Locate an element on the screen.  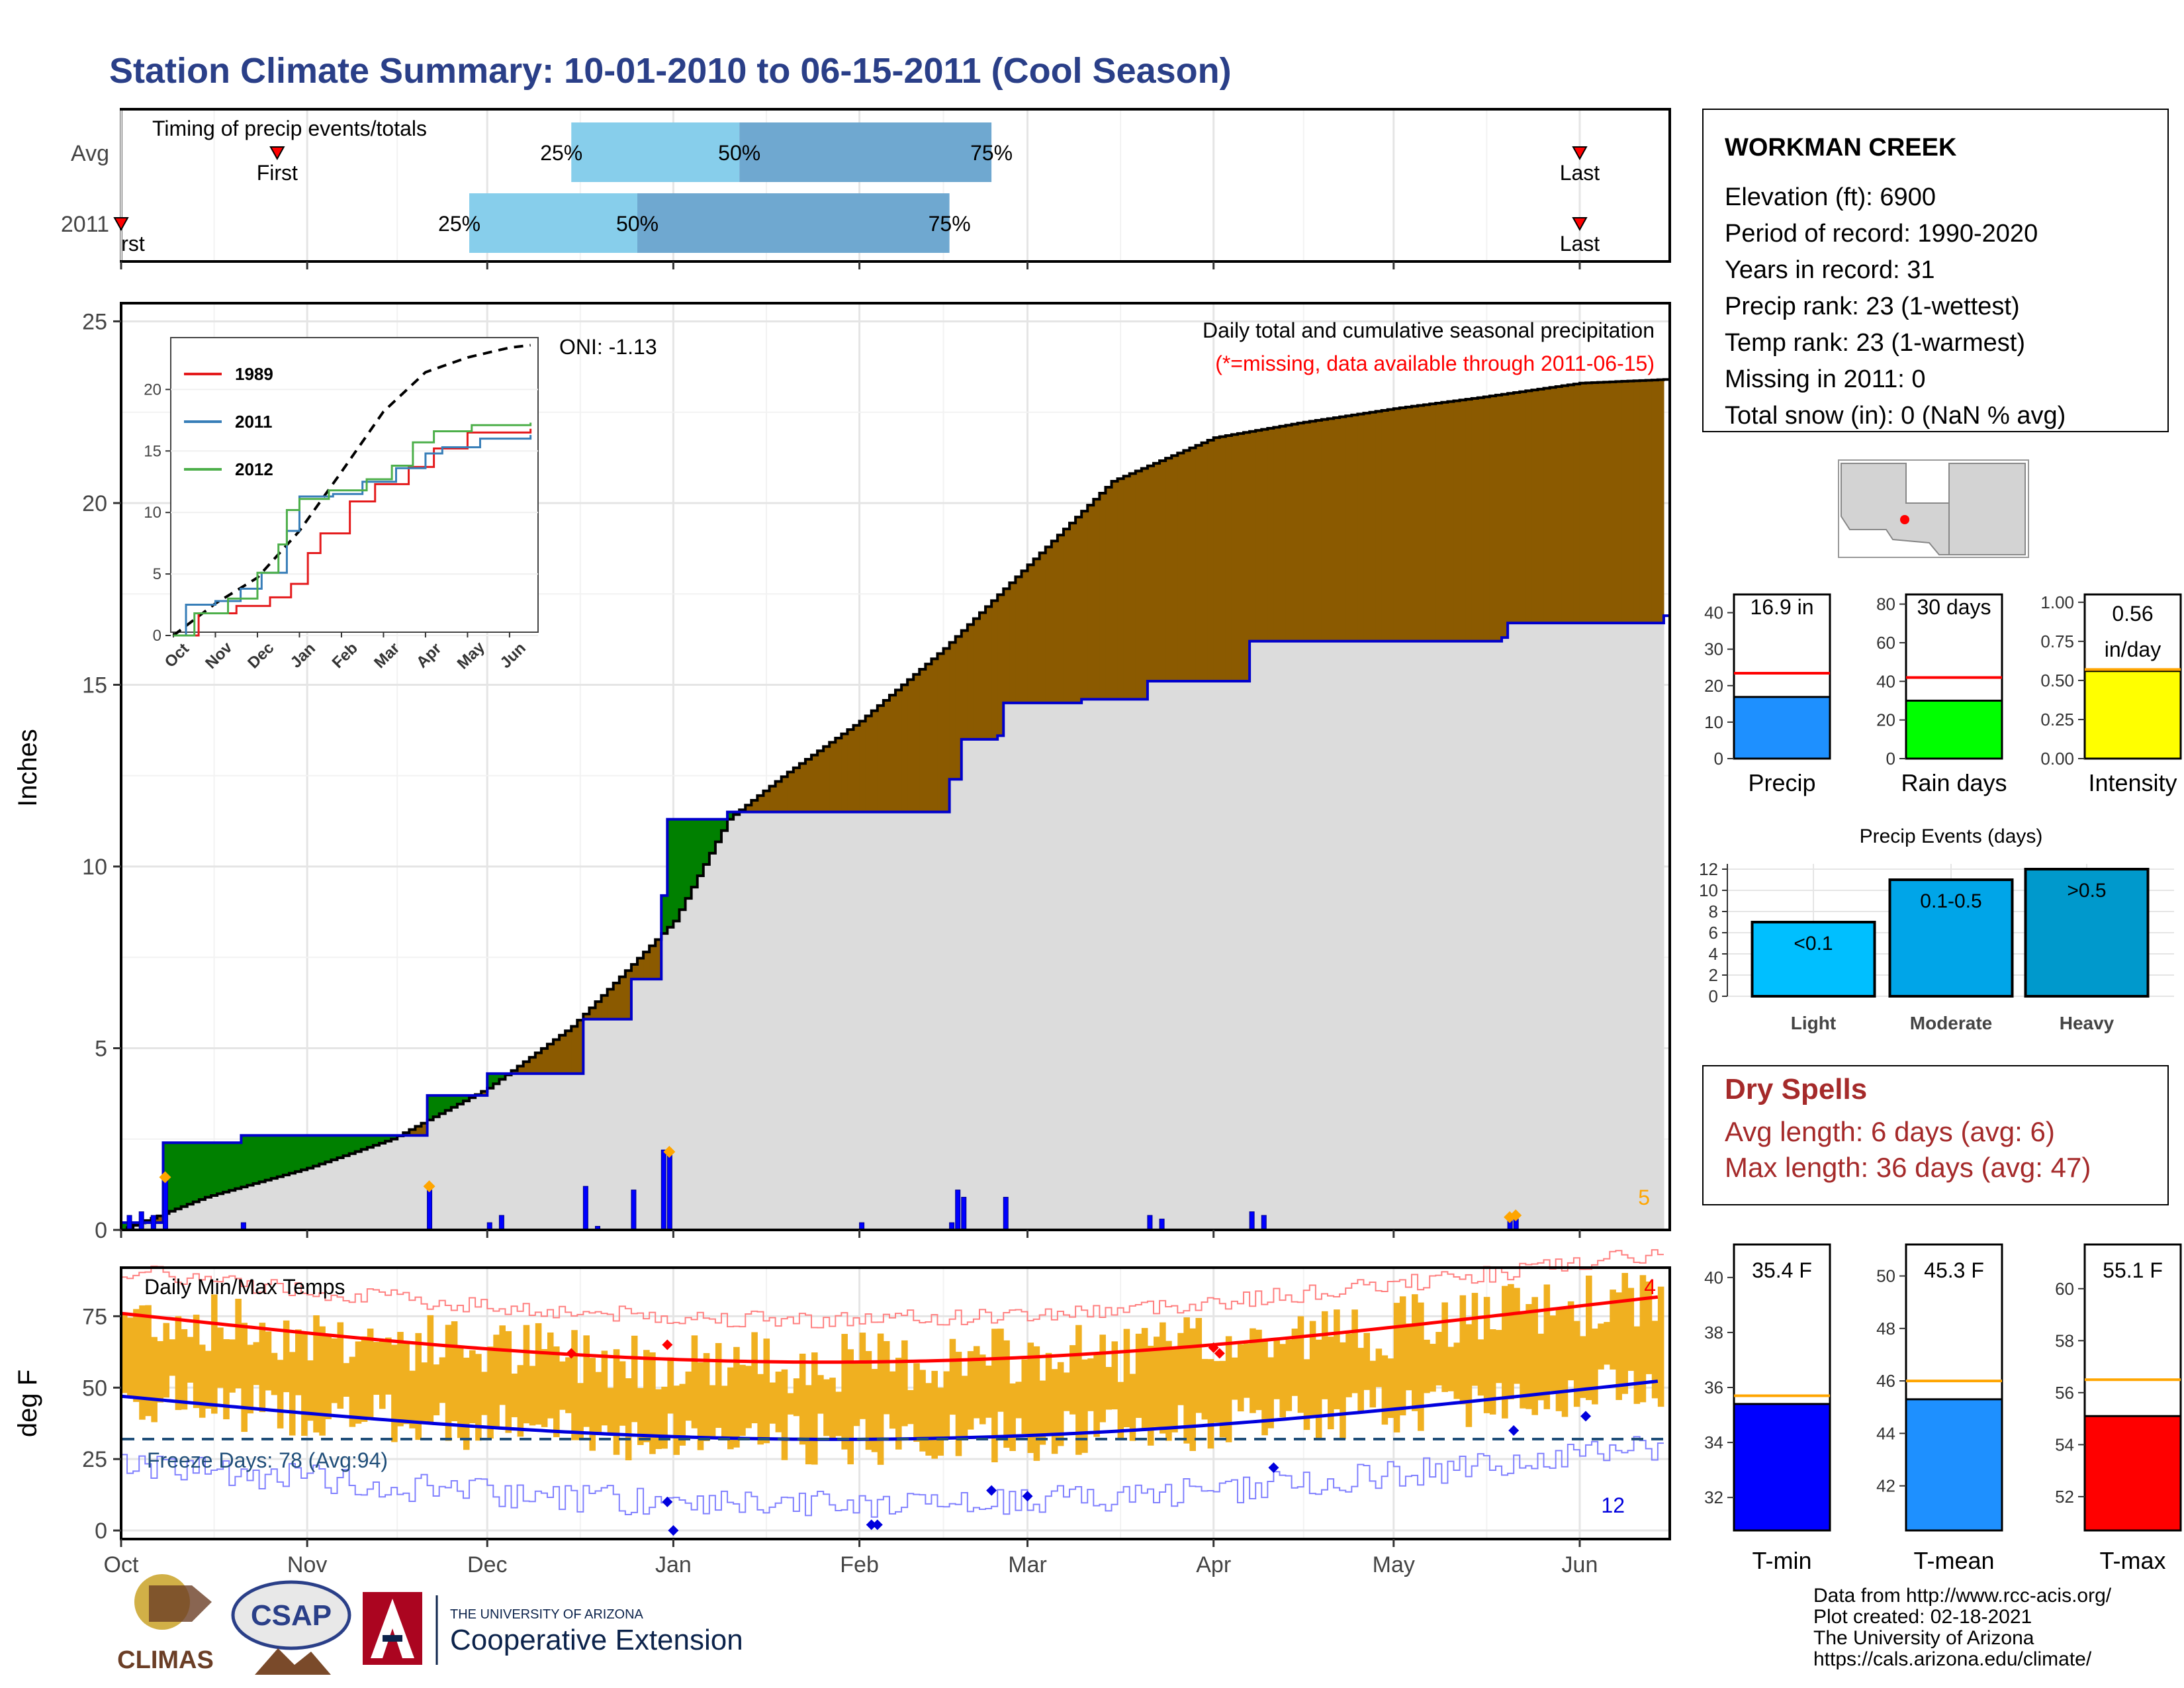
precip-ytick-label-2: 10 is located at coordinates (95, 867).